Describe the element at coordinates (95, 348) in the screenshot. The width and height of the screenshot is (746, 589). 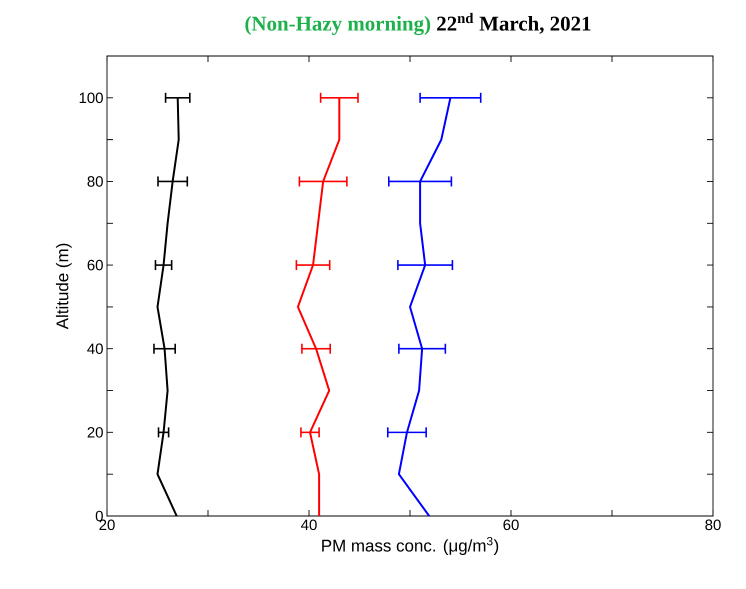
I see `y-tick-label: 40` at that location.